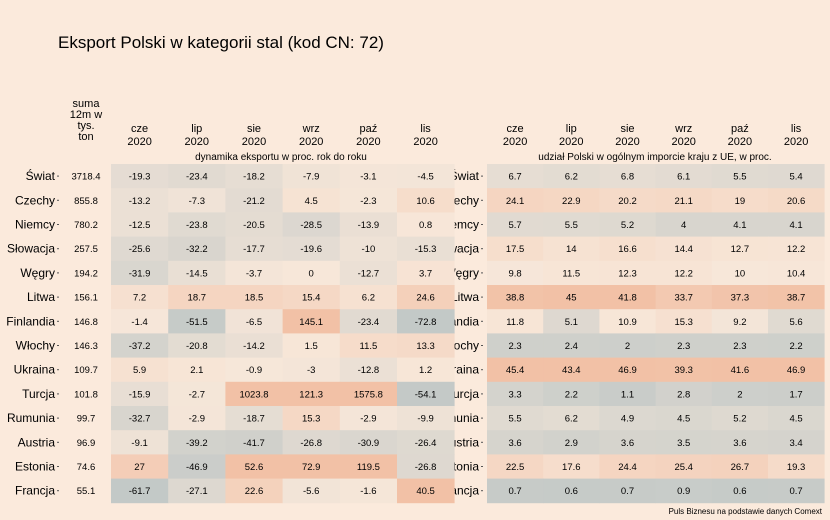  I want to click on cell-value-label: 26.7, so click(740, 467).